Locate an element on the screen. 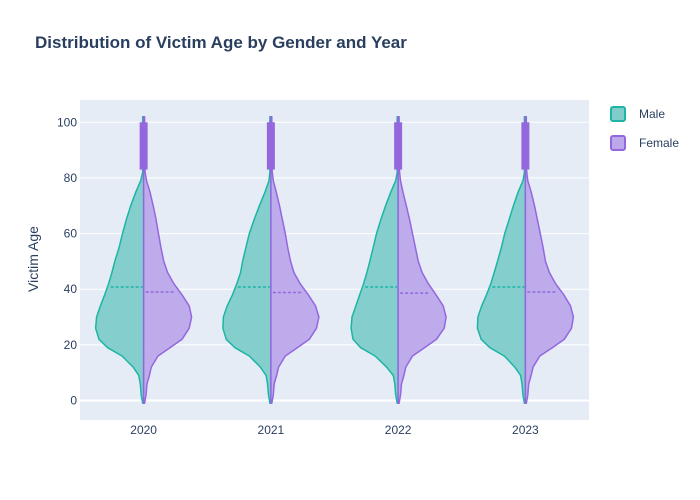 This screenshot has height=500, width=700. legend-item-male: Male is located at coordinates (637, 114).